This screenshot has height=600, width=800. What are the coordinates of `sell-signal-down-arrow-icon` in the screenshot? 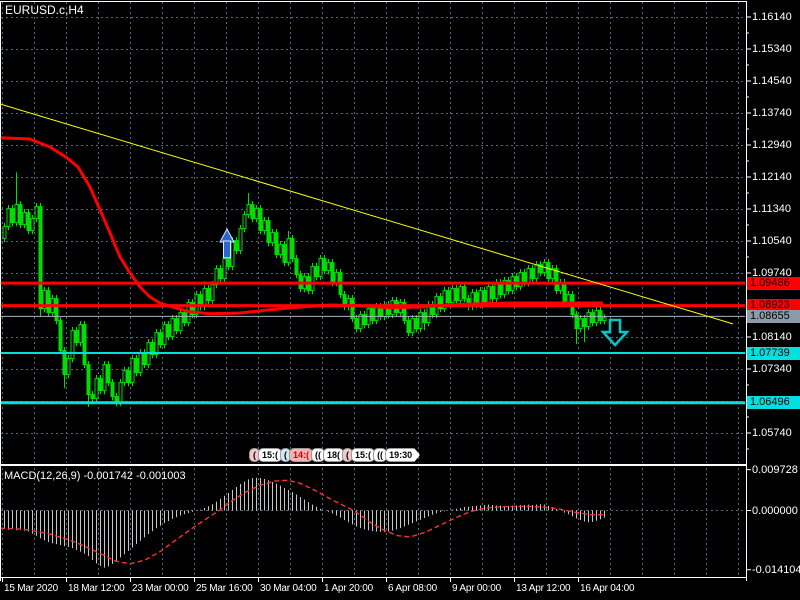 It's located at (615, 332).